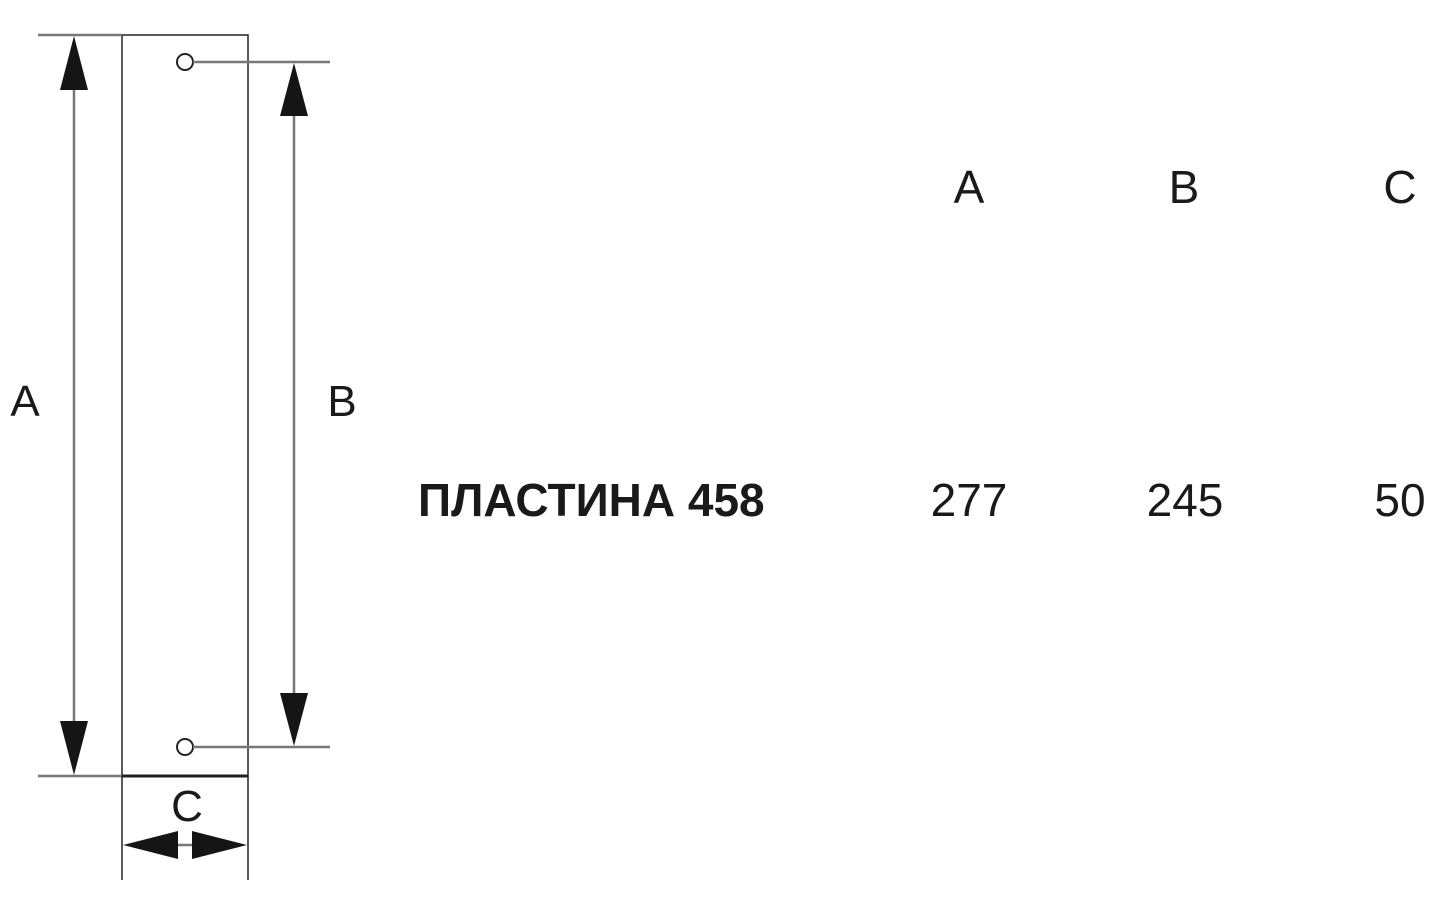  Describe the element at coordinates (1400, 187) in the screenshot. I see `header-c: C` at that location.